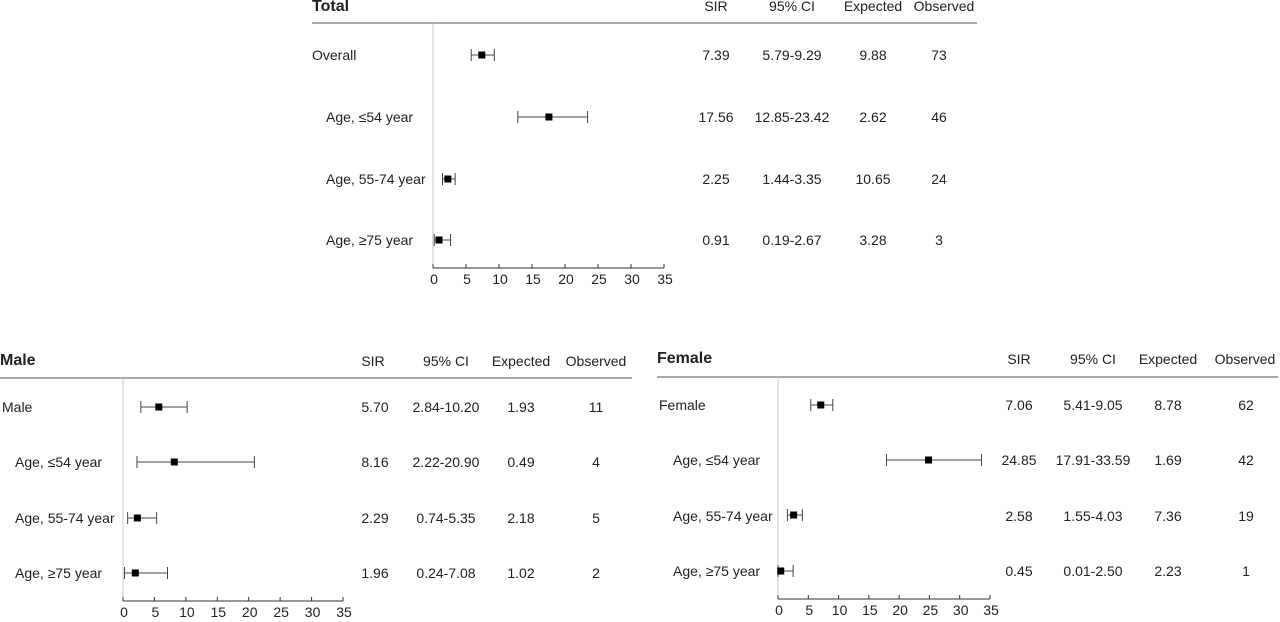  What do you see at coordinates (1019, 460) in the screenshot?
I see `sir-value: 24.85` at bounding box center [1019, 460].